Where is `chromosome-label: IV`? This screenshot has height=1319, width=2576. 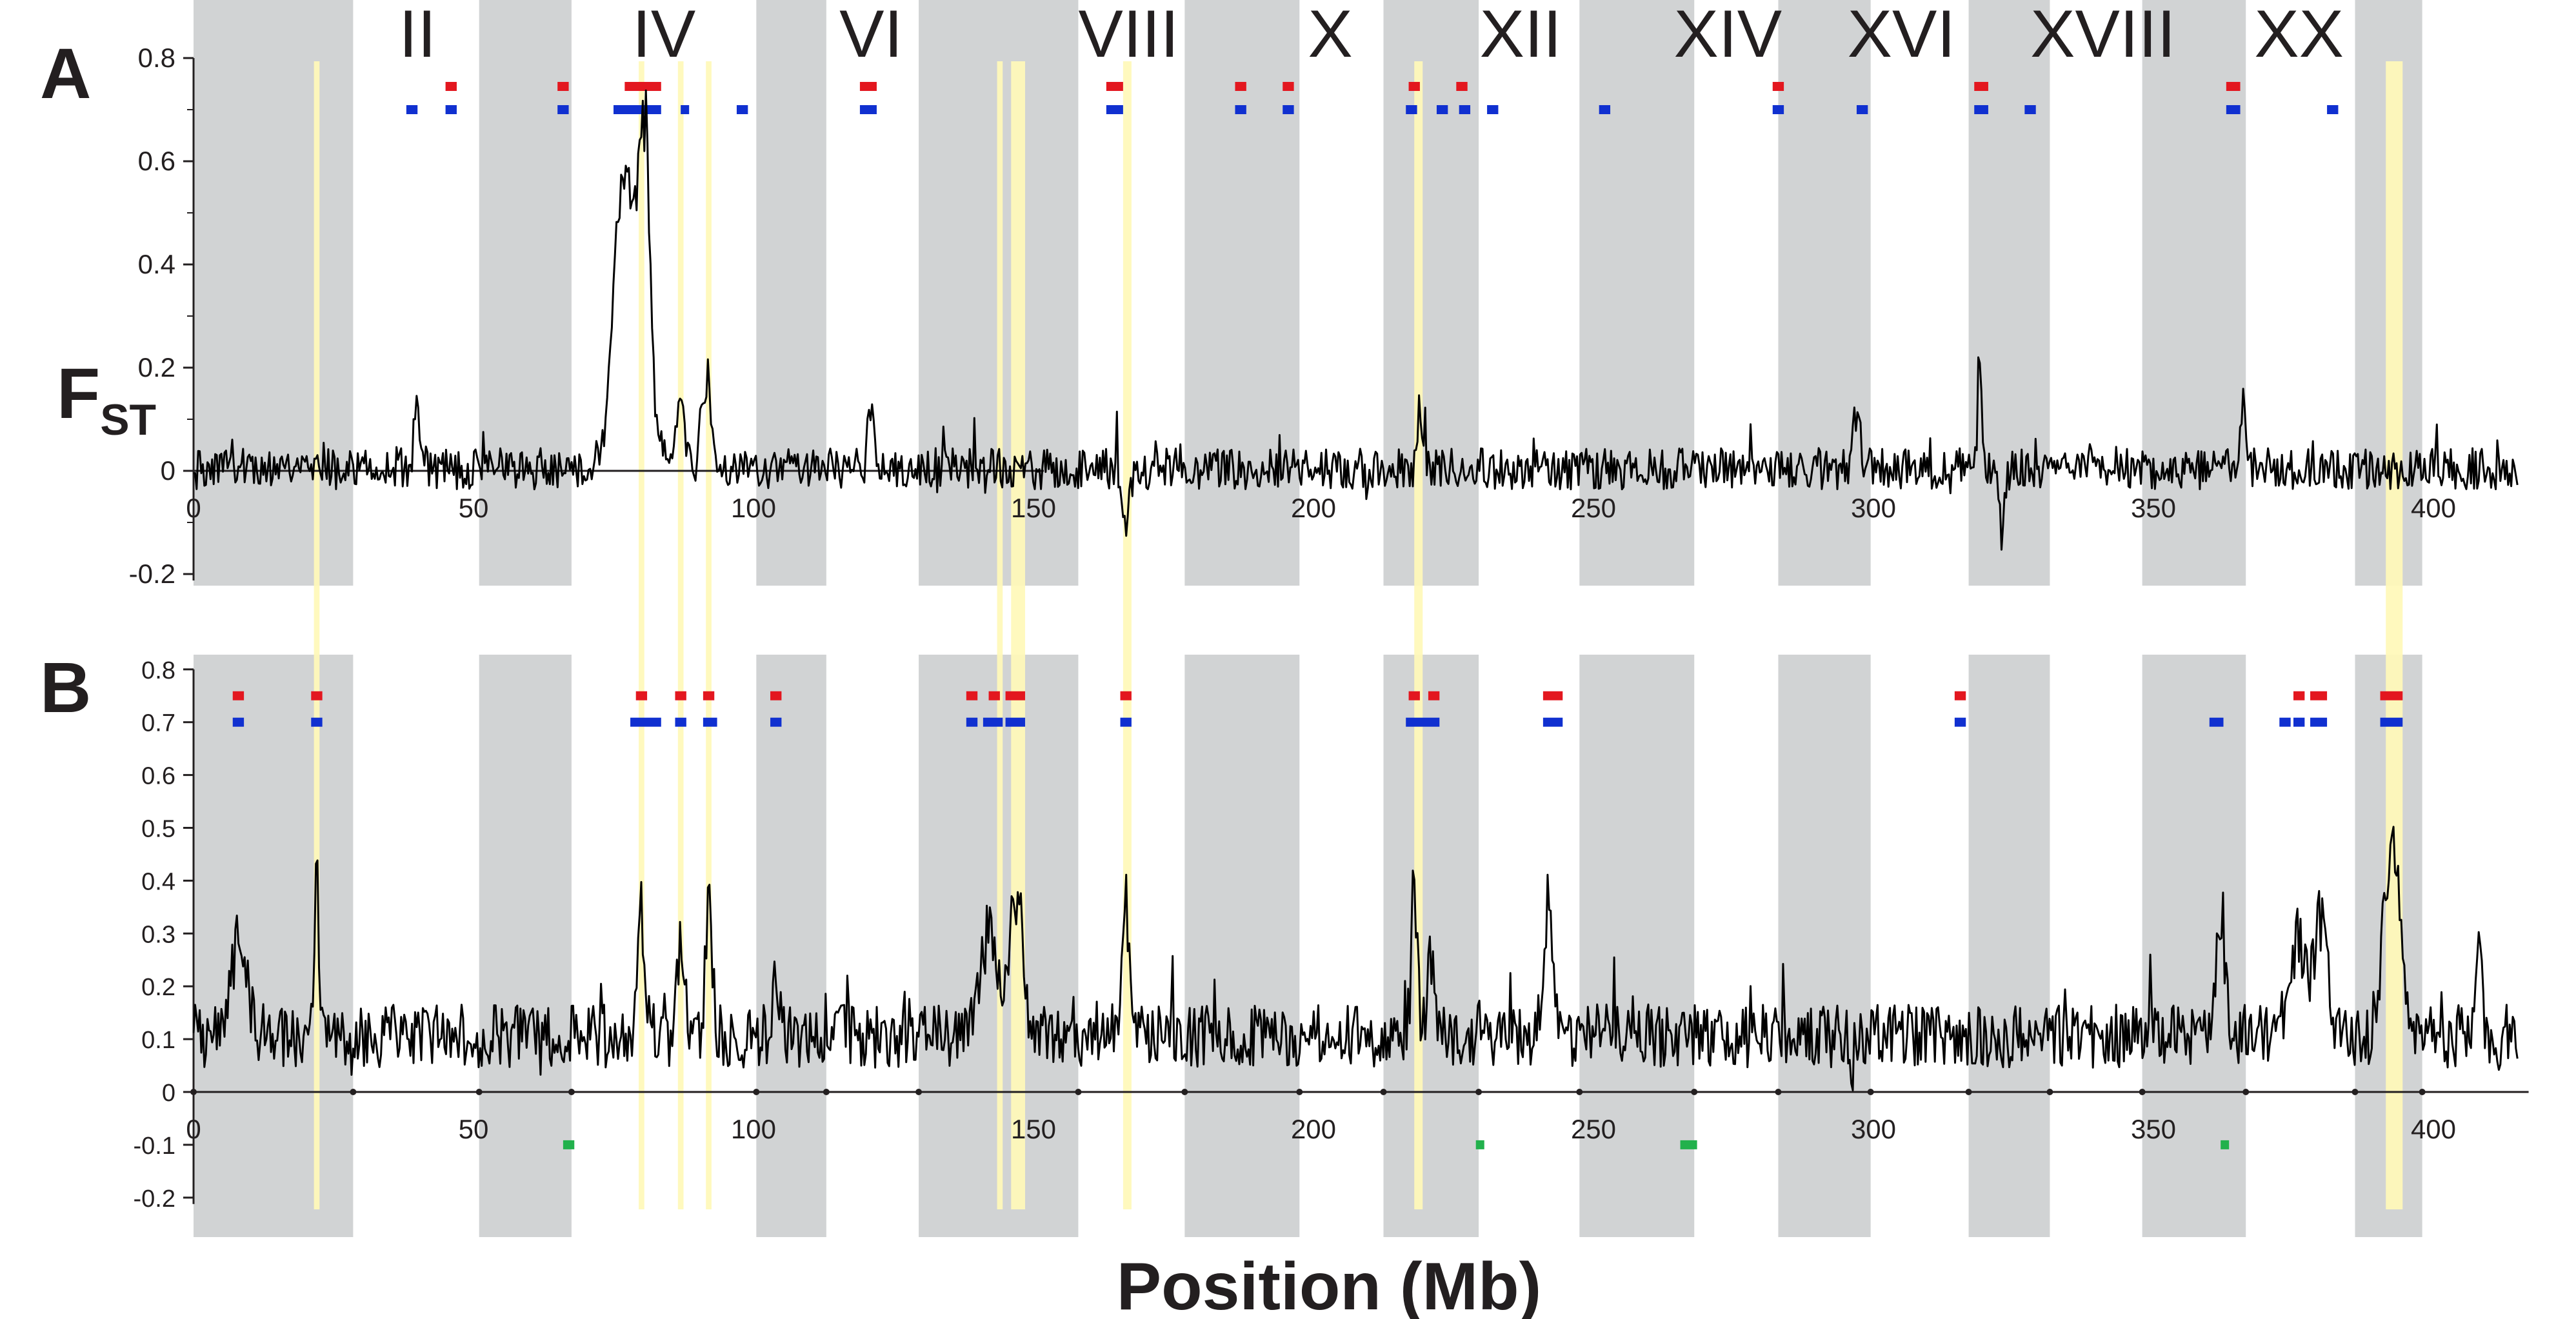
chromosome-label: IV is located at coordinates (663, 36).